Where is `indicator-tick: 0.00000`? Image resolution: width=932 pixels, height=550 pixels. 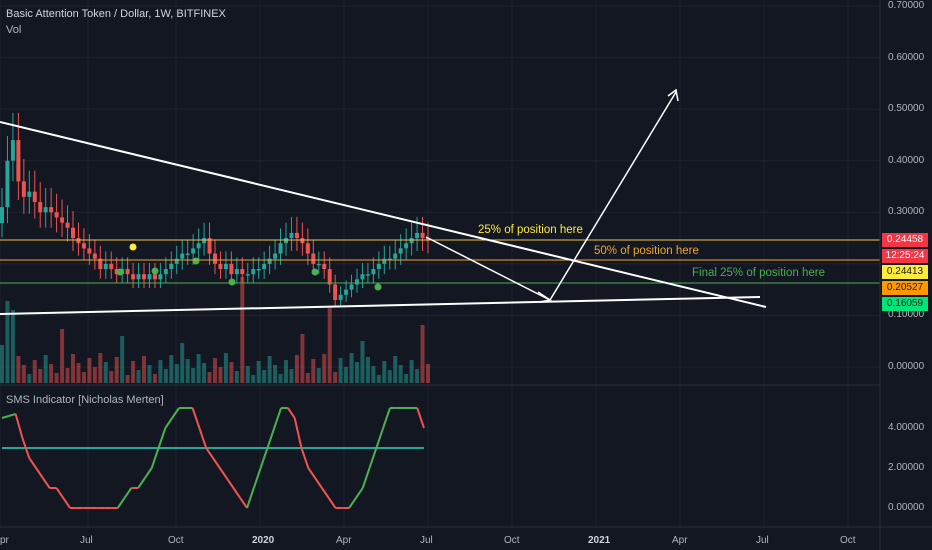 indicator-tick: 0.00000 is located at coordinates (906, 507).